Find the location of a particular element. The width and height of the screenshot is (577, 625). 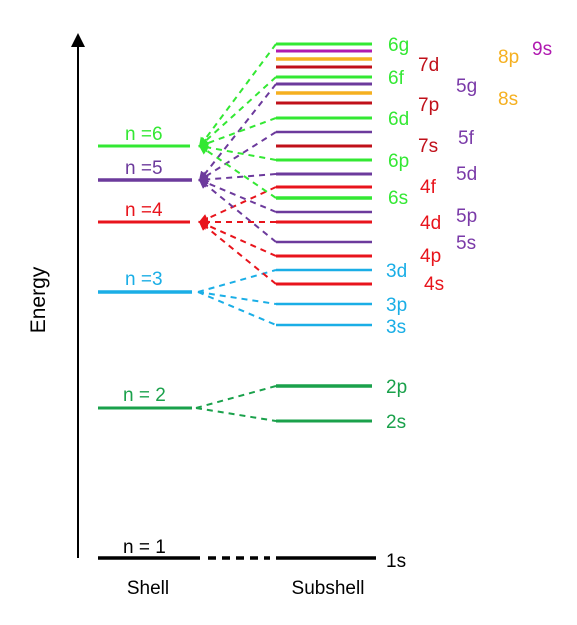

connector-n6-6s is located at coordinates (237, 171).